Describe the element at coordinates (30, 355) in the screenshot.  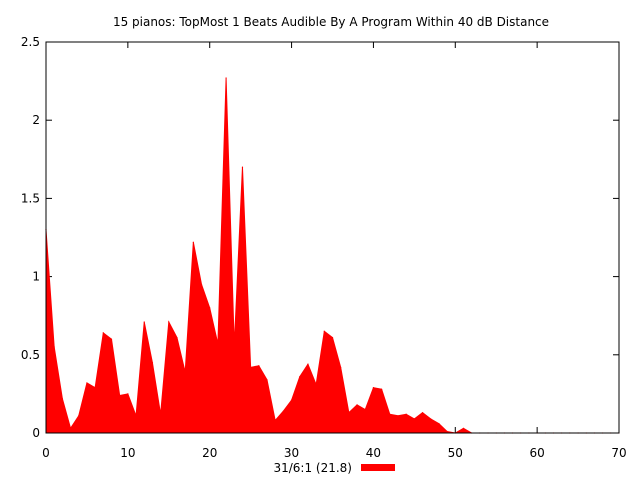
I see `y-tick-label: 0.5` at that location.